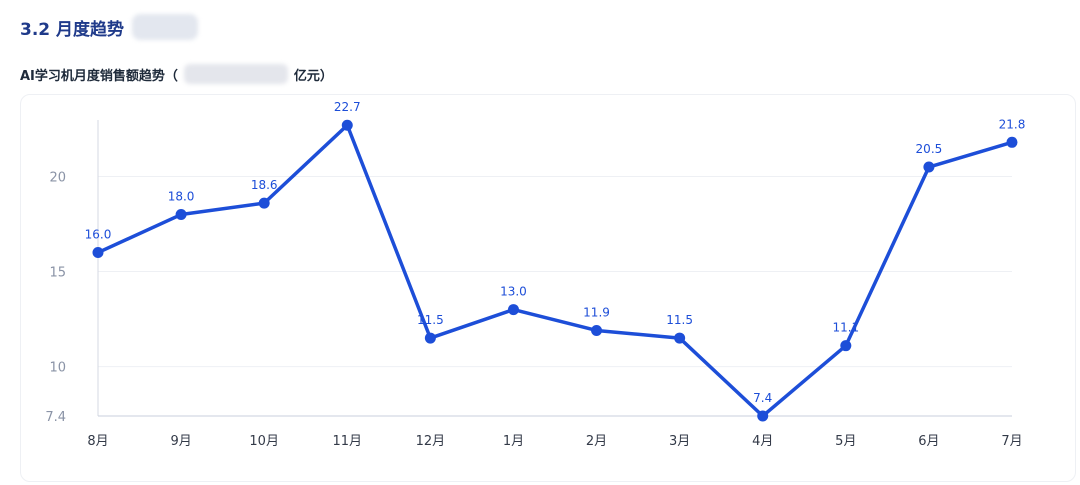 This screenshot has height=485, width=1080. I want to click on x-tick-label: 12月, so click(431, 441).